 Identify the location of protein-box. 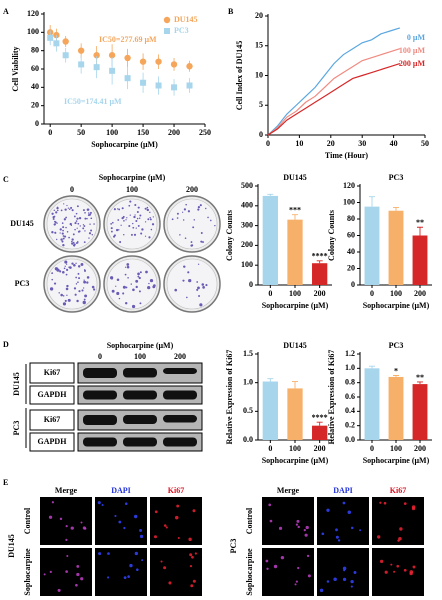
(52, 373).